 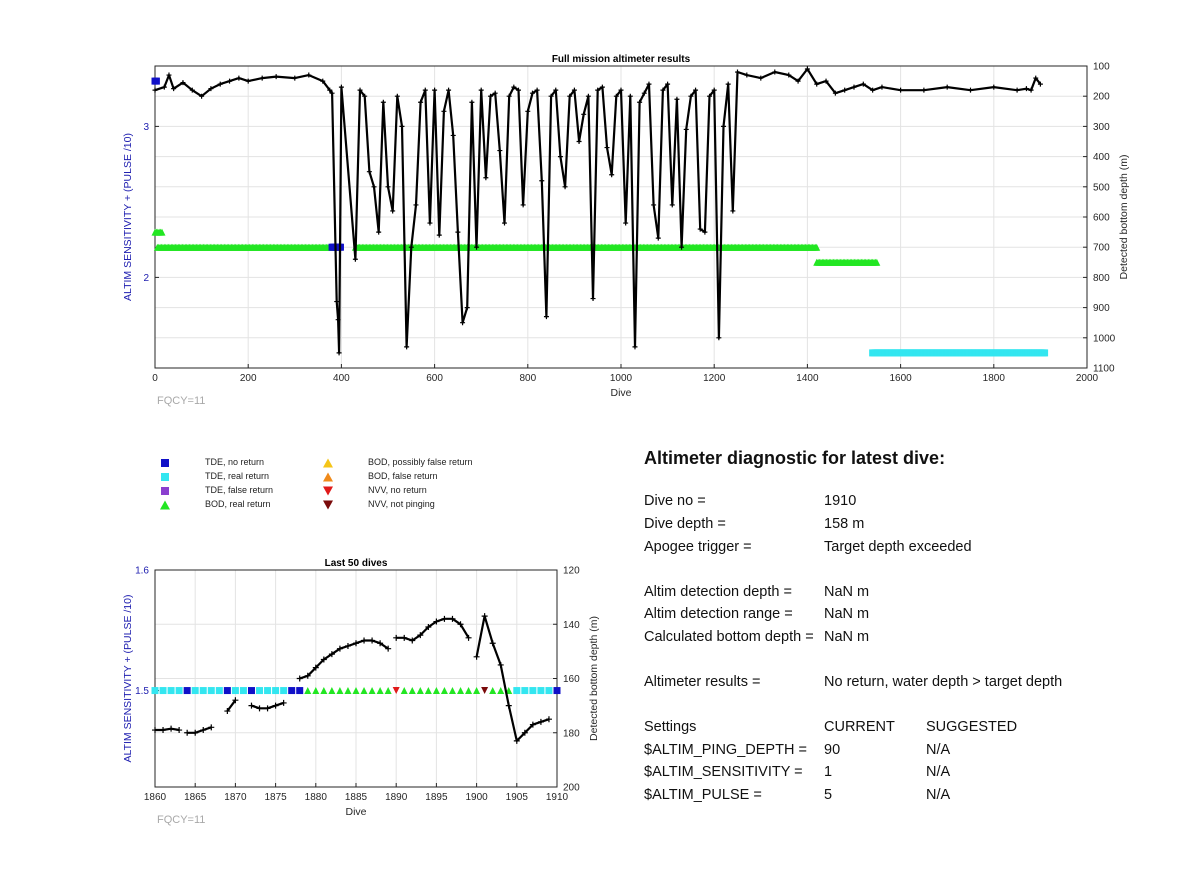 What do you see at coordinates (146, 127) in the screenshot?
I see `y-left-tick-label: 3` at bounding box center [146, 127].